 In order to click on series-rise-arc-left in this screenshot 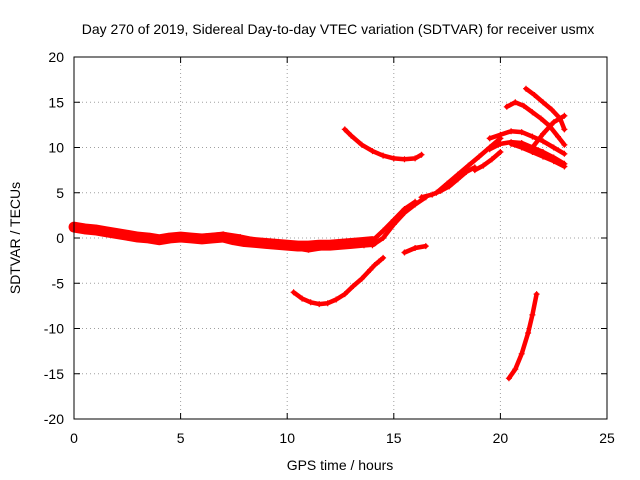, I will do `click(389, 223)`.